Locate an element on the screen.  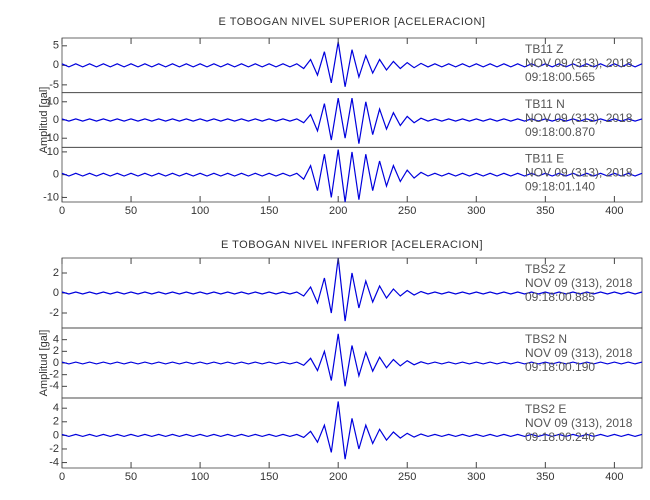
time-label: 09:18:00.885 is located at coordinates (560, 297).